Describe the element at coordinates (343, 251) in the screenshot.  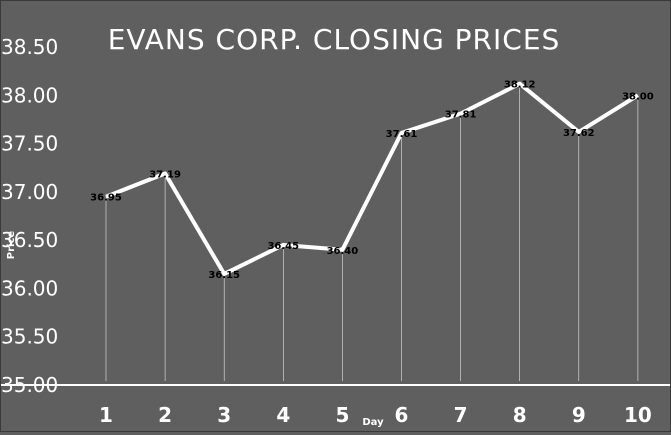
I see `data-label: 36.40` at that location.